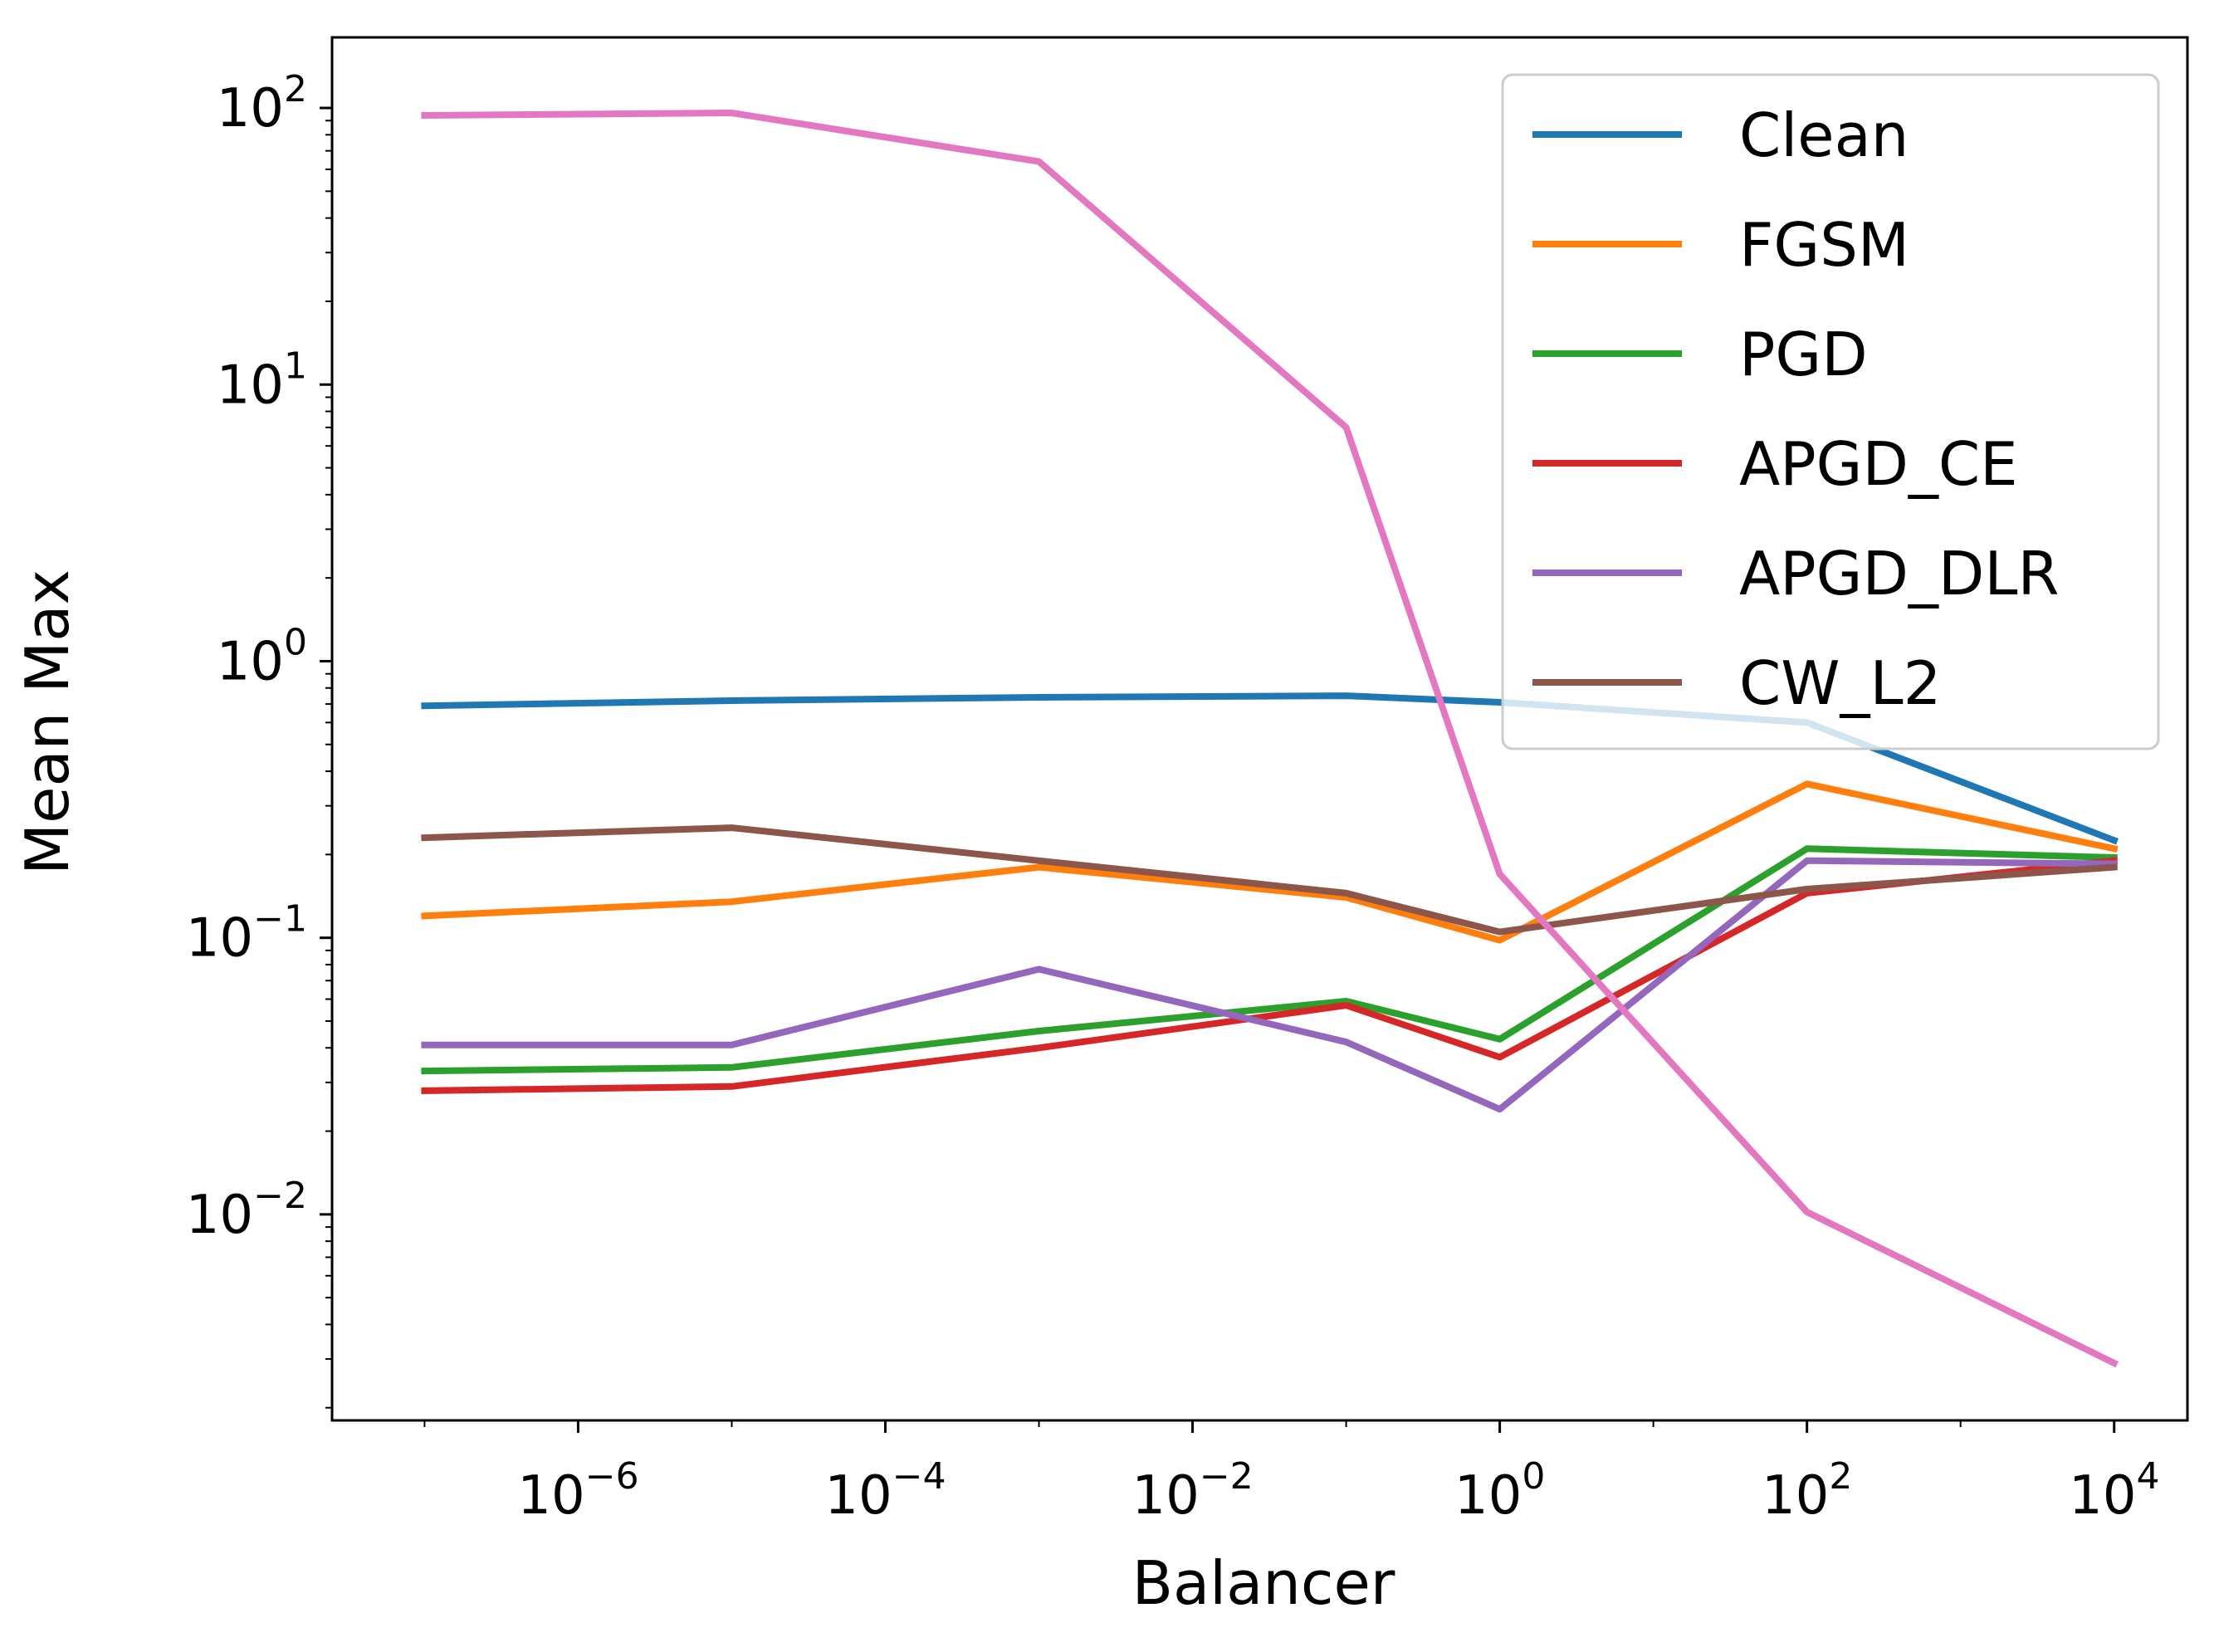  I want to click on legend-entry-label: APGD_CE, so click(1878, 464).